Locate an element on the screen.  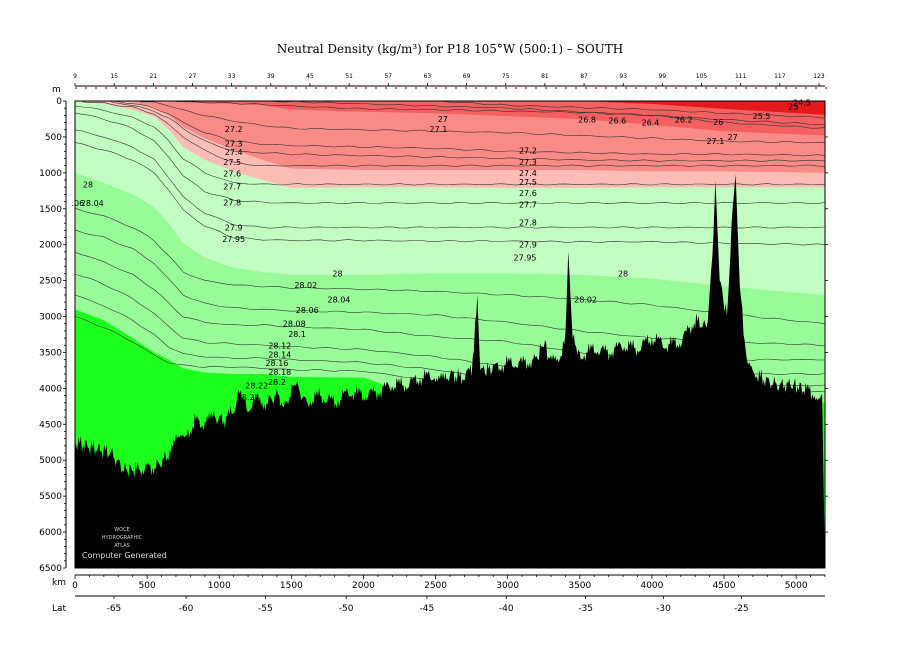
watermark: WOCE HYDROGRAPHIC ATLAS Computer Generated is located at coordinates (124, 543).